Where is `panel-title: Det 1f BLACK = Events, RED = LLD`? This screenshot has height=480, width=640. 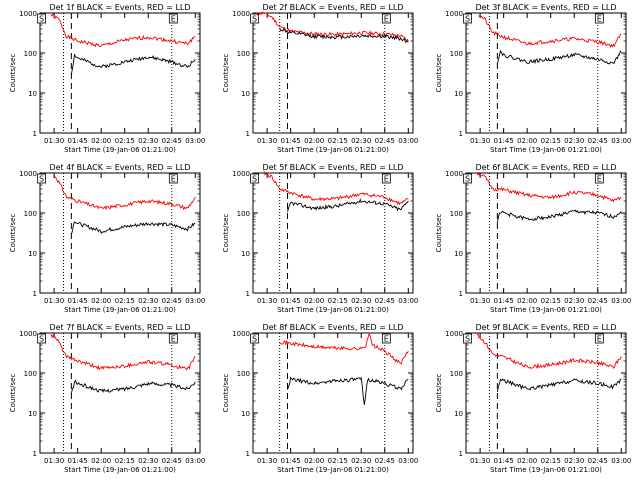
panel-title: Det 1f BLACK = Events, RED = LLD is located at coordinates (119, 7).